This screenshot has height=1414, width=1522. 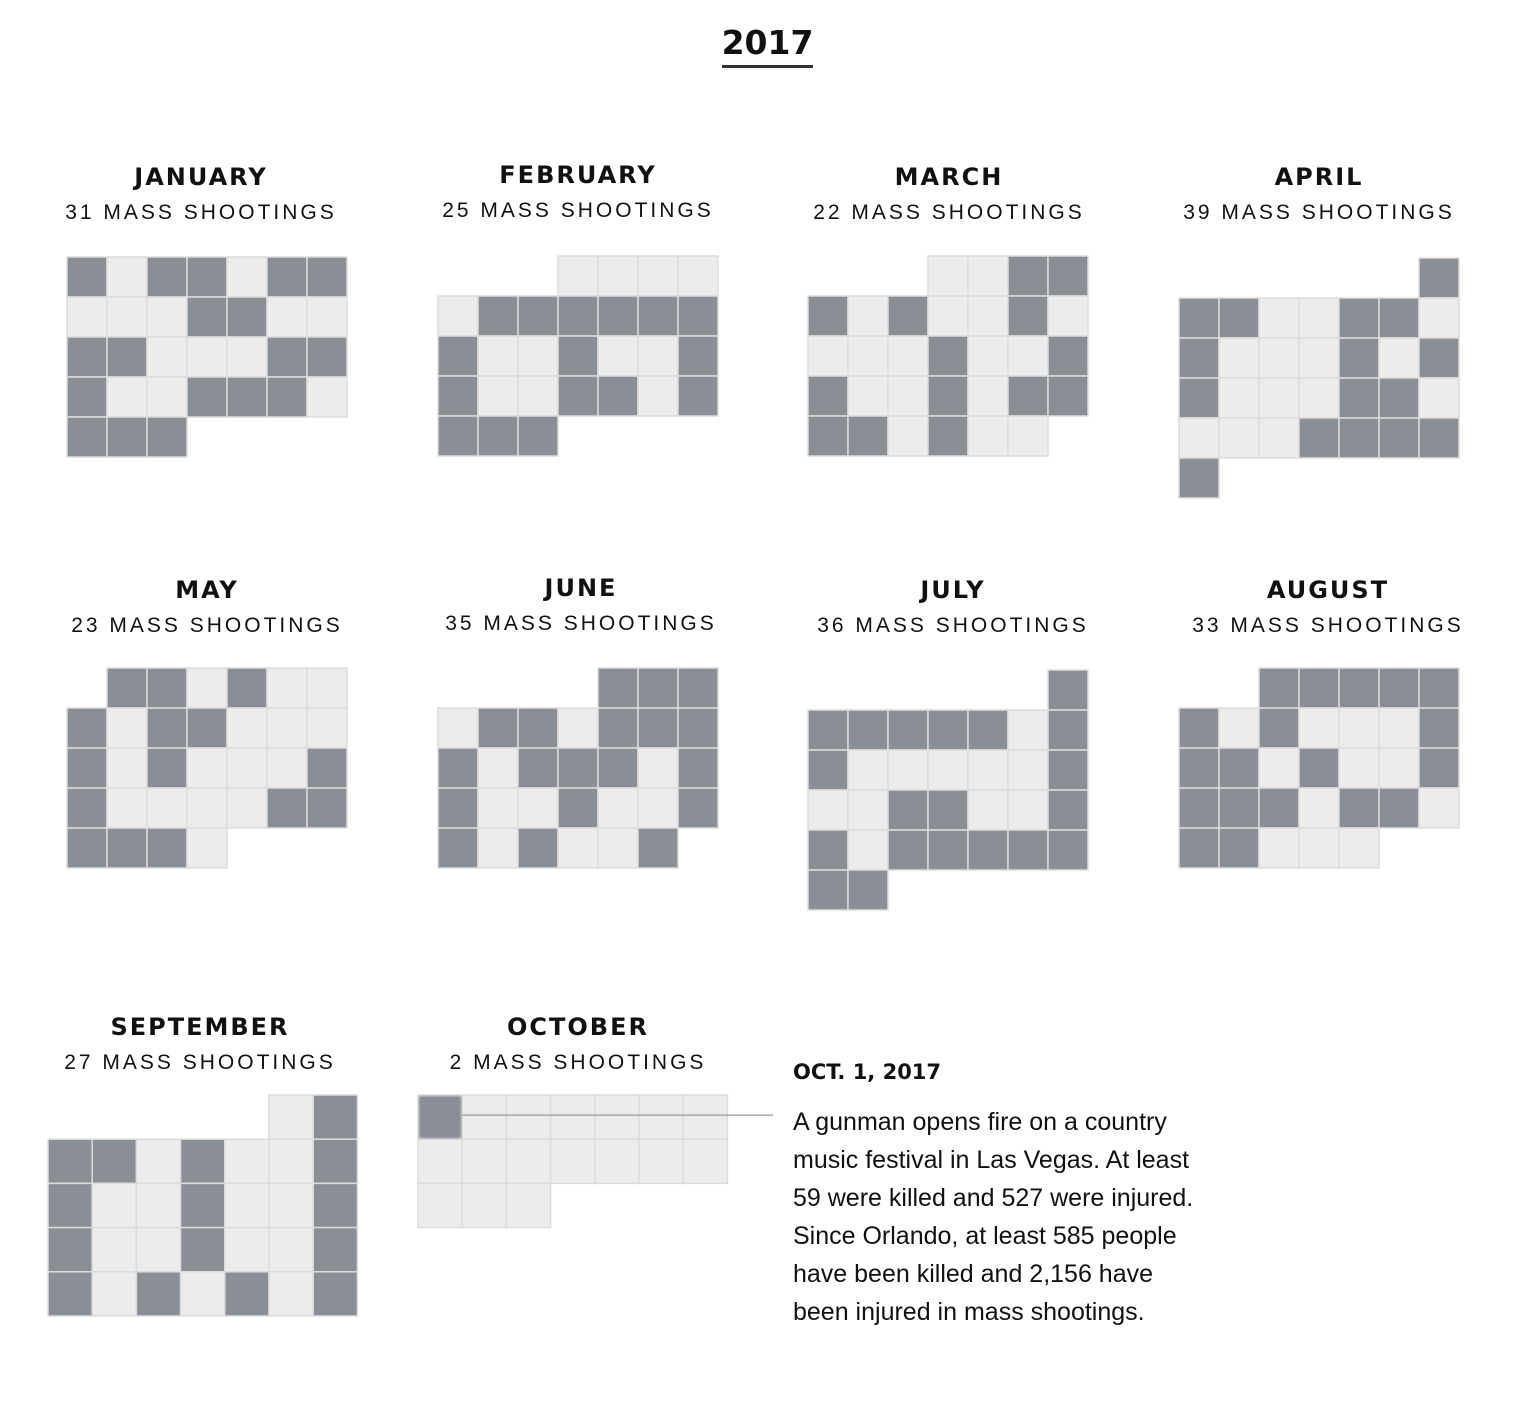 I want to click on month-header-october: OCTOBER 2 MASS SHOOTINGS, so click(x=578, y=1044).